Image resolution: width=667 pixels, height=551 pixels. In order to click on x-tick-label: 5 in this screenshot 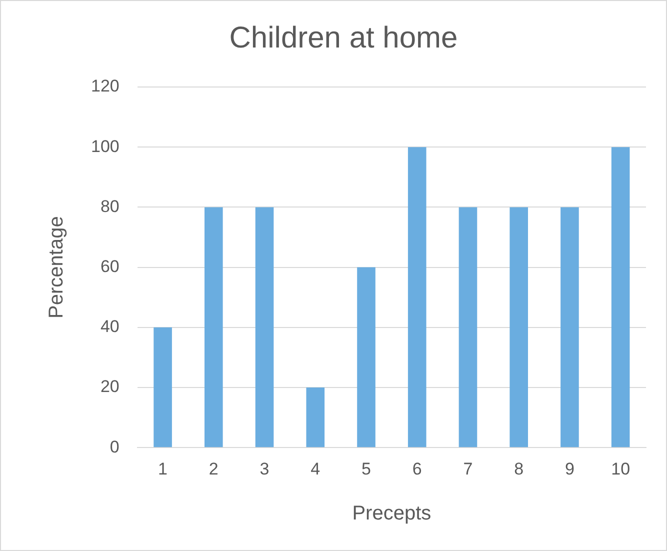, I will do `click(366, 468)`.